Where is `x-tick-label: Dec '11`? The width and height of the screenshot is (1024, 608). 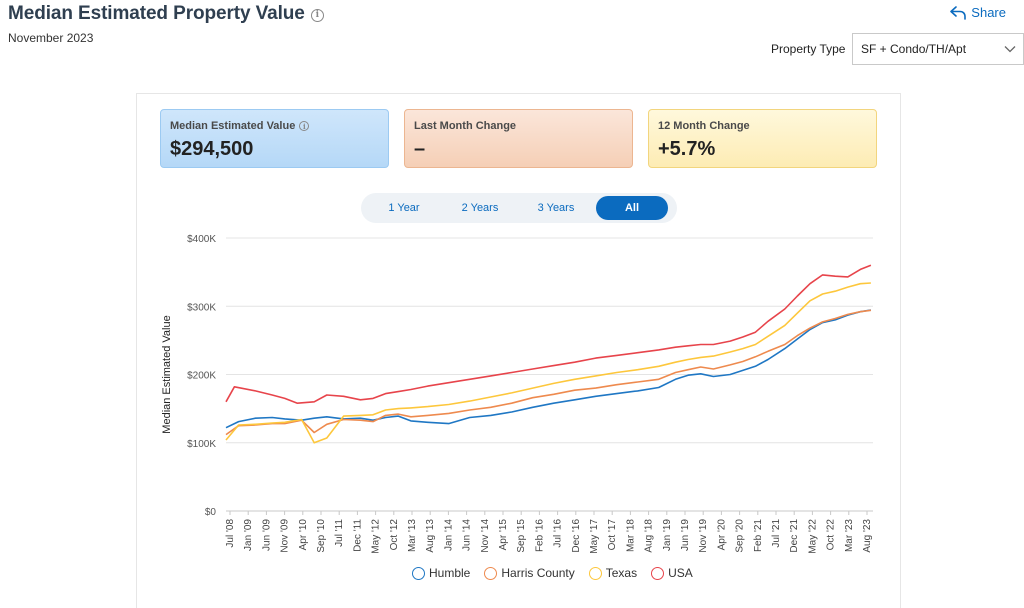
x-tick-label: Dec '11 is located at coordinates (357, 535).